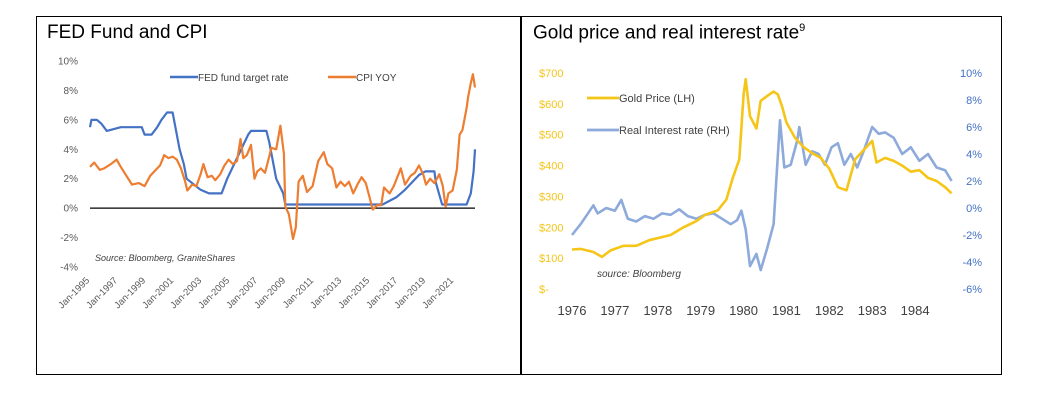 This screenshot has height=401, width=1042. What do you see at coordinates (71, 179) in the screenshot?
I see `y-tick-label: 2%` at bounding box center [71, 179].